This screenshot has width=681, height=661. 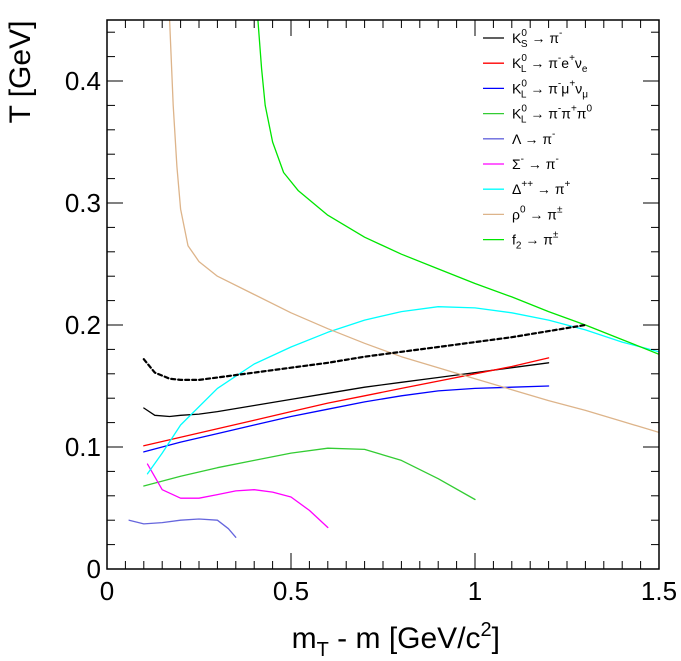 I want to click on y-tick-label-0: 0, so click(x=94, y=569).